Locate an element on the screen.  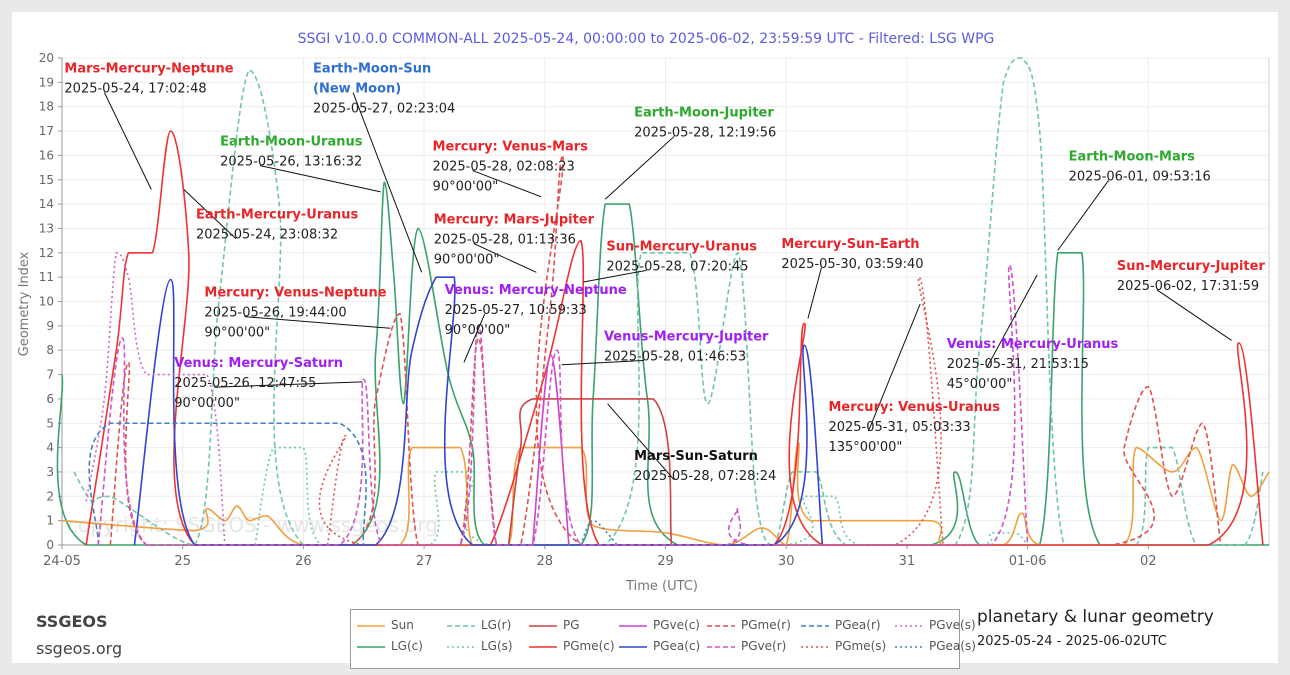
legend-label: PGme(s) is located at coordinates (860, 646).